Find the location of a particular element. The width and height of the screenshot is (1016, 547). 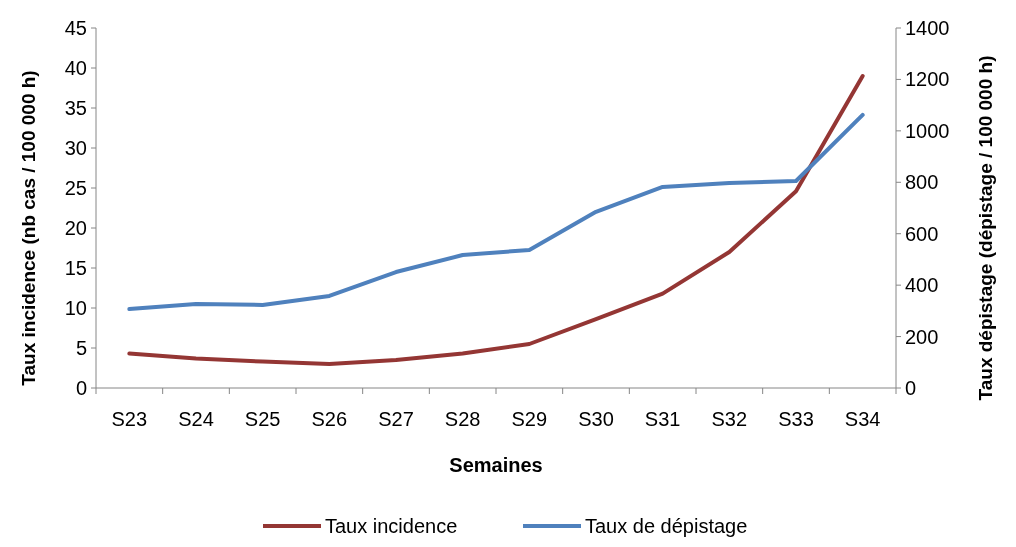

y2-tick-label: 1200 is located at coordinates (927, 79).